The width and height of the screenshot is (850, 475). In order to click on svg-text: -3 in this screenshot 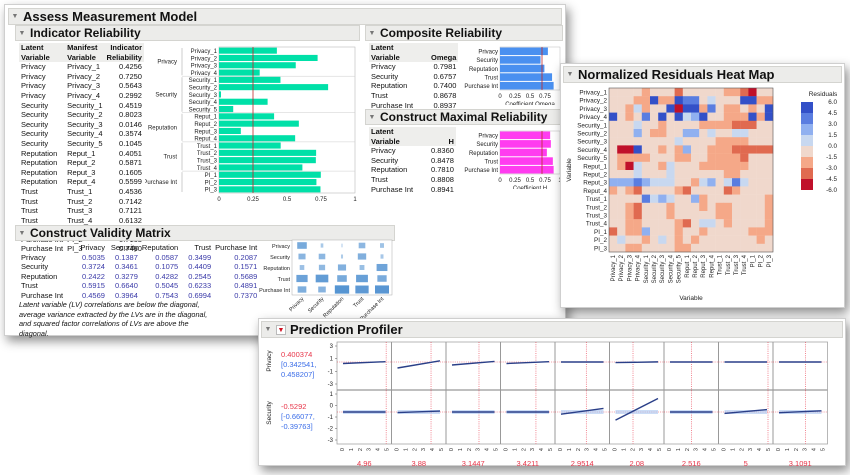, I will do `click(331, 385)`.